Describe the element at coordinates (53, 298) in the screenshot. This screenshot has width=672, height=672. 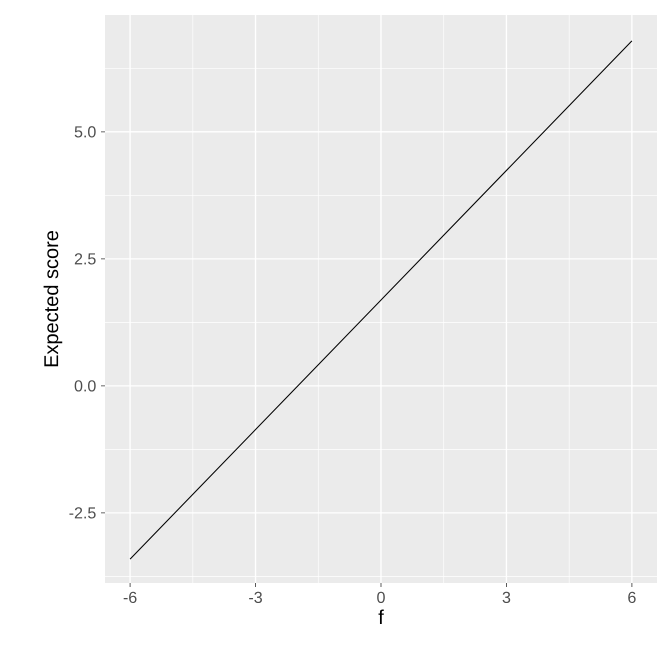
I see `y-axis-title: Expected score` at that location.